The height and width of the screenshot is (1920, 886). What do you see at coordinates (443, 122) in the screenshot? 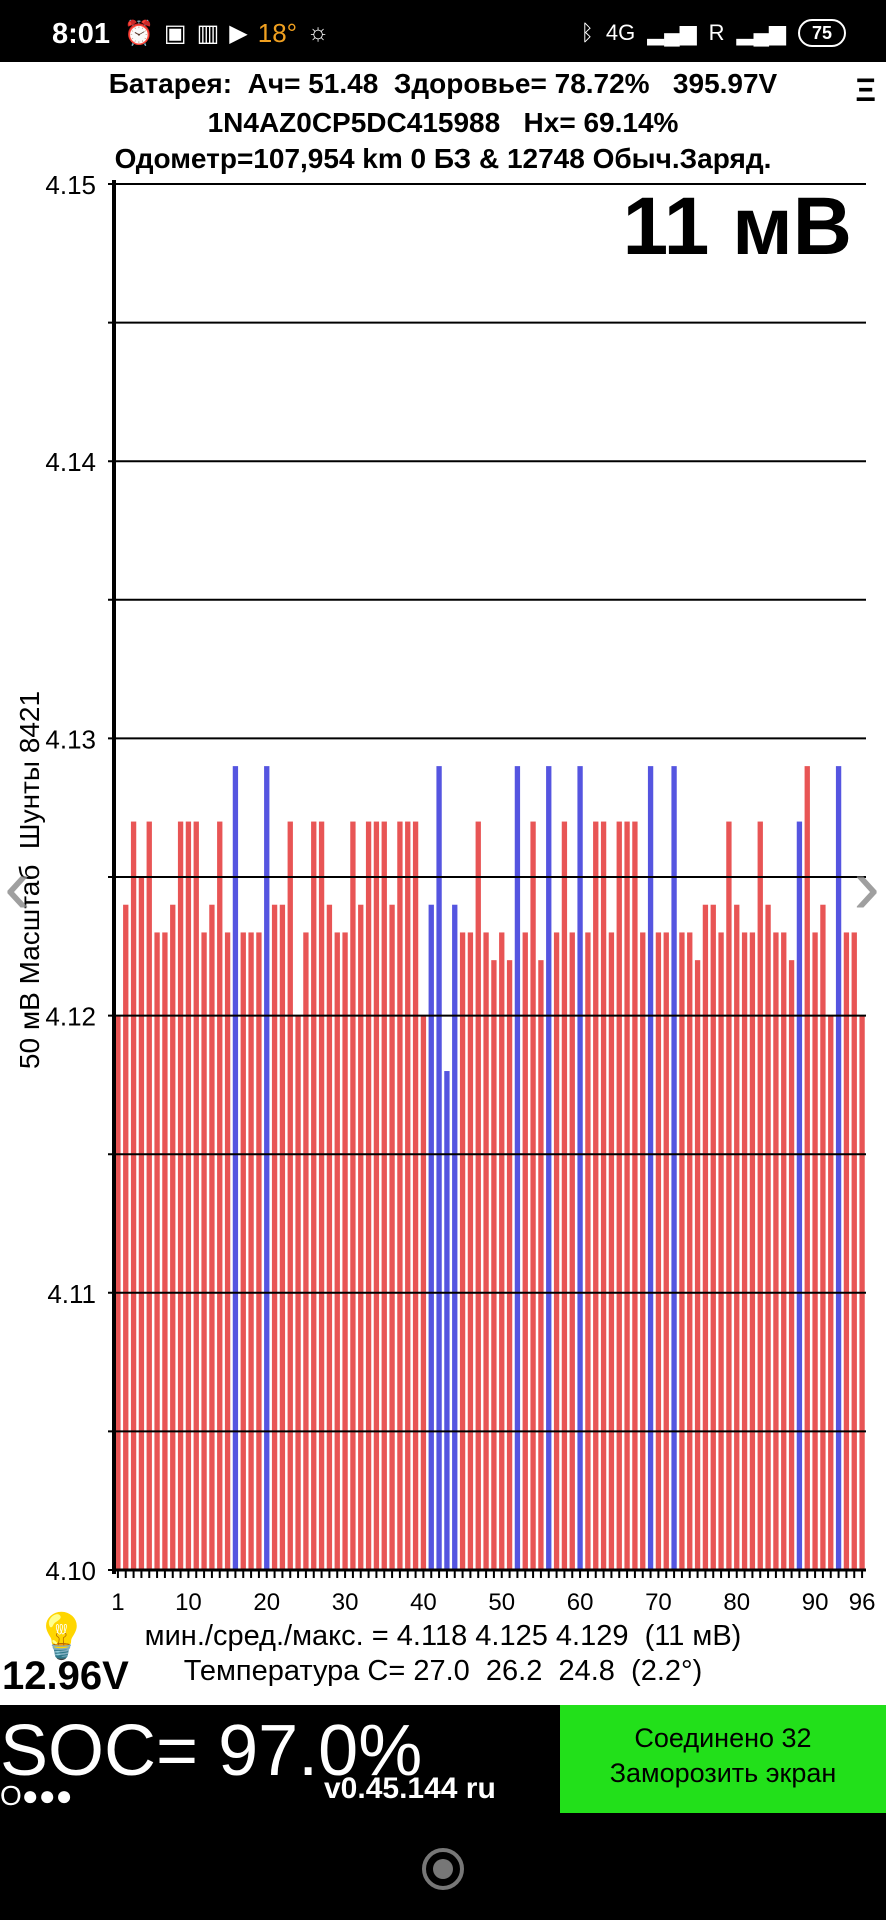
I see `vin-health: 1N4AZ0CP5DC415988 Hx= 69.14%` at bounding box center [443, 122].